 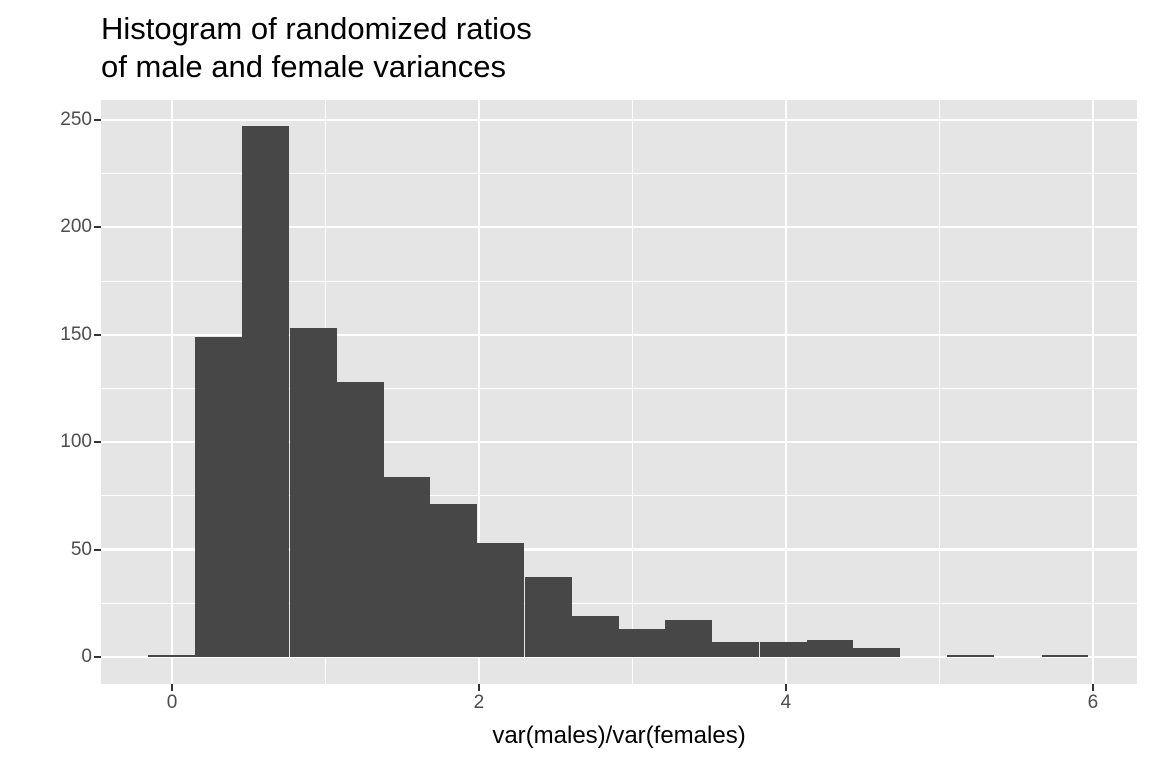 What do you see at coordinates (76, 442) in the screenshot?
I see `y-tick-label: 100` at bounding box center [76, 442].